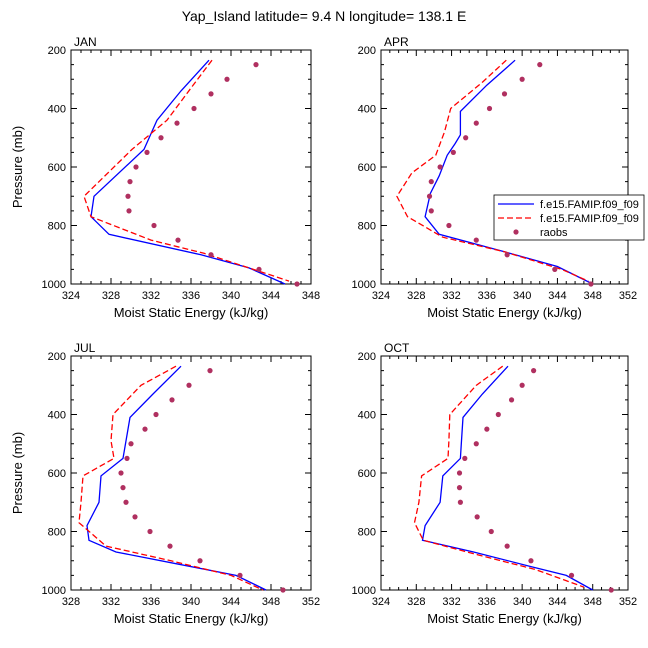 The width and height of the screenshot is (648, 648). What do you see at coordinates (589, 205) in the screenshot?
I see `legend-label: f.e15.FAMIP.f09_f09` at bounding box center [589, 205].